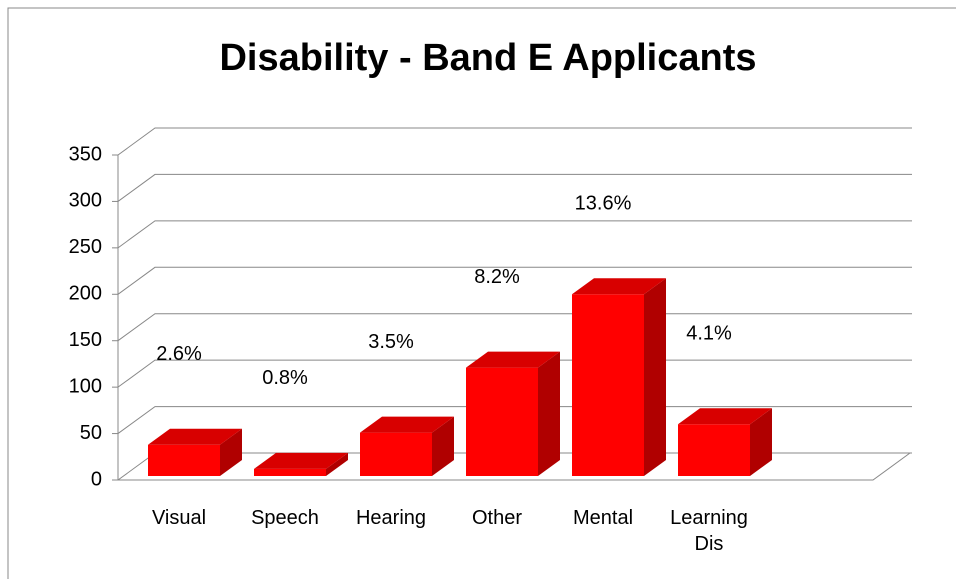 This screenshot has width=956, height=579. What do you see at coordinates (497, 277) in the screenshot?
I see `data-label: 8.2%` at bounding box center [497, 277].